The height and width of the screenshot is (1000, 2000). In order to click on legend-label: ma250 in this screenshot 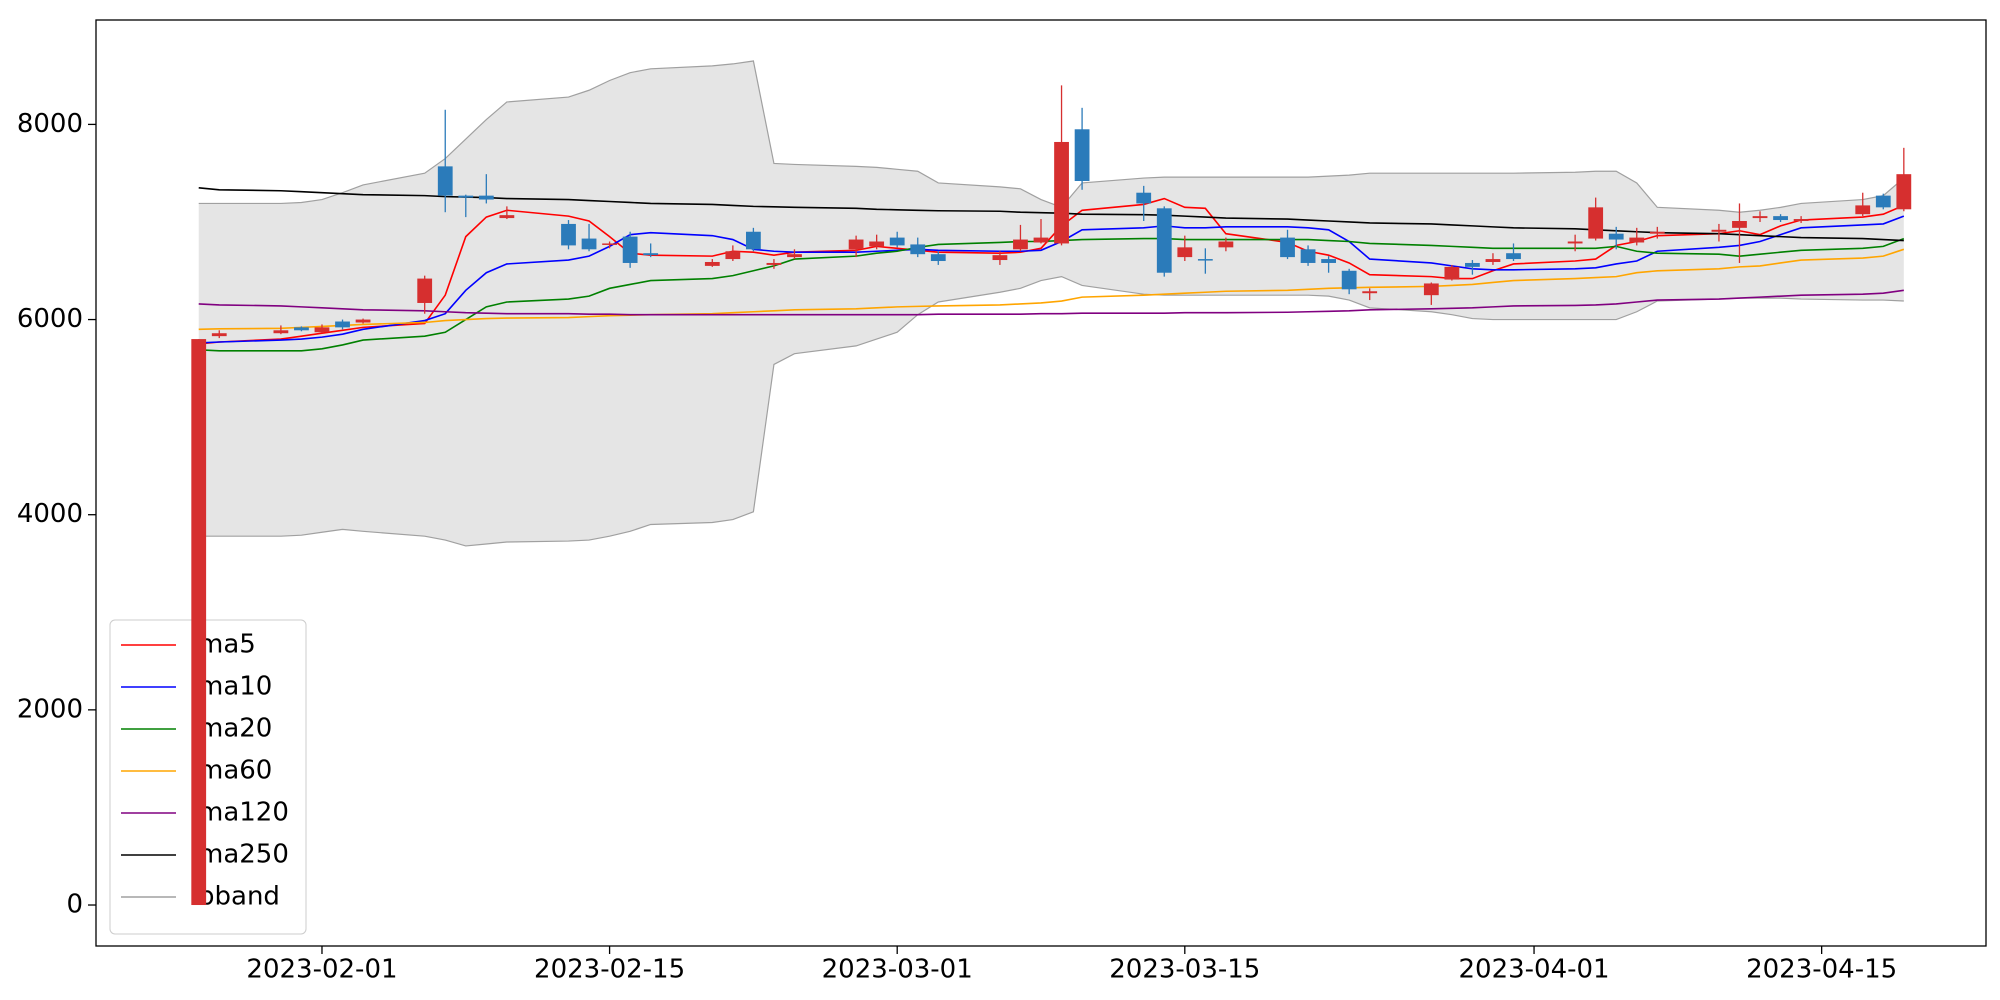, I will do `click(243, 855)`.